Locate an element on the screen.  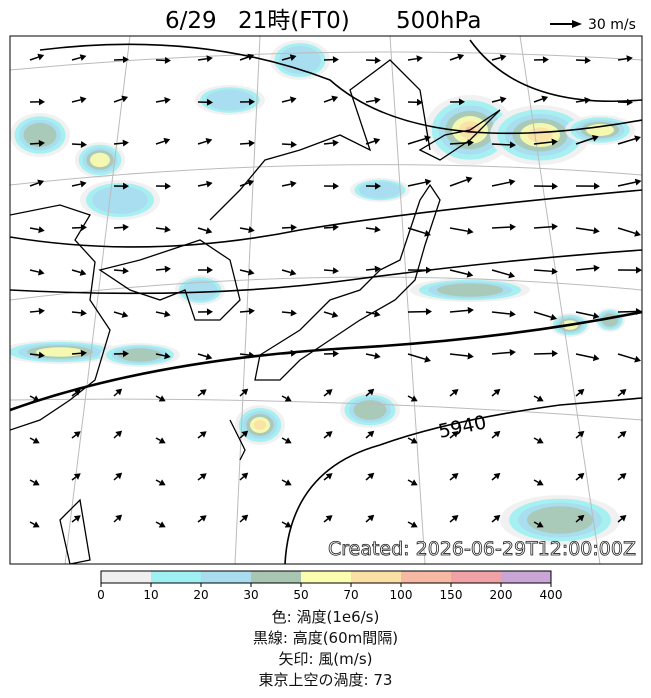
colorbar-tick-label: 100 is located at coordinates (401, 594).